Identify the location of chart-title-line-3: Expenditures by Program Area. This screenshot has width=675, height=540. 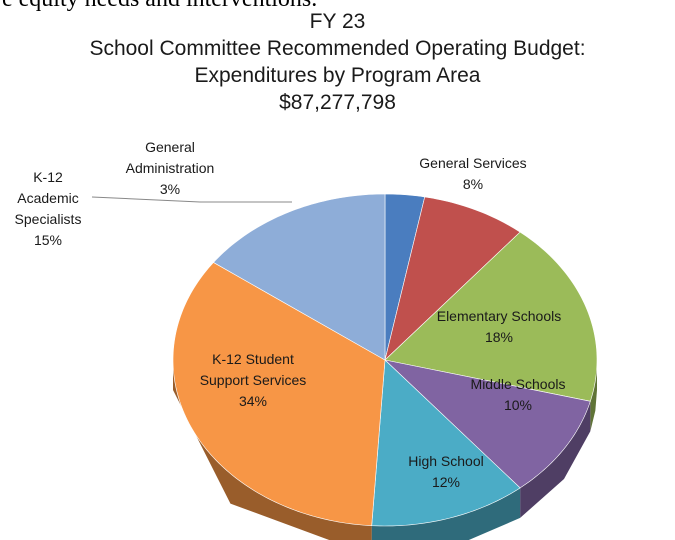
(337, 75).